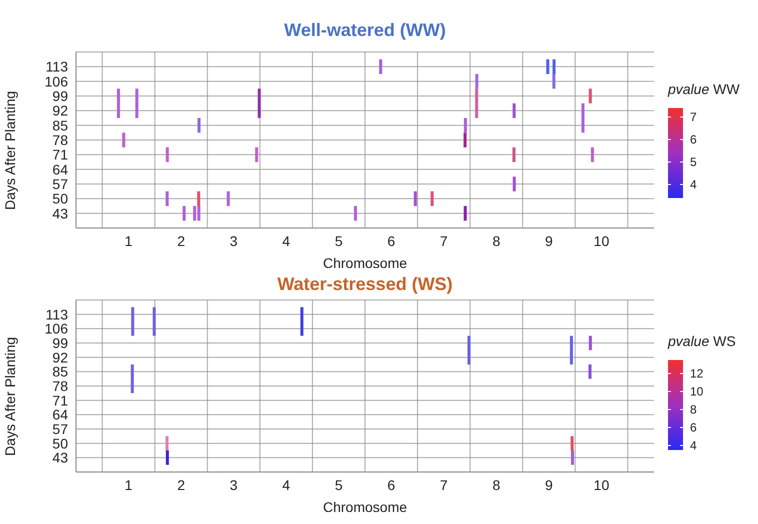  What do you see at coordinates (697, 373) in the screenshot?
I see `color-bar-label: 12` at bounding box center [697, 373].